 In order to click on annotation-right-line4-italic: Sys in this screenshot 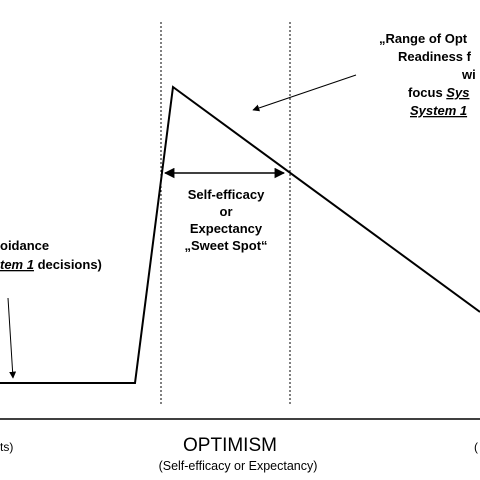, I will do `click(457, 92)`.